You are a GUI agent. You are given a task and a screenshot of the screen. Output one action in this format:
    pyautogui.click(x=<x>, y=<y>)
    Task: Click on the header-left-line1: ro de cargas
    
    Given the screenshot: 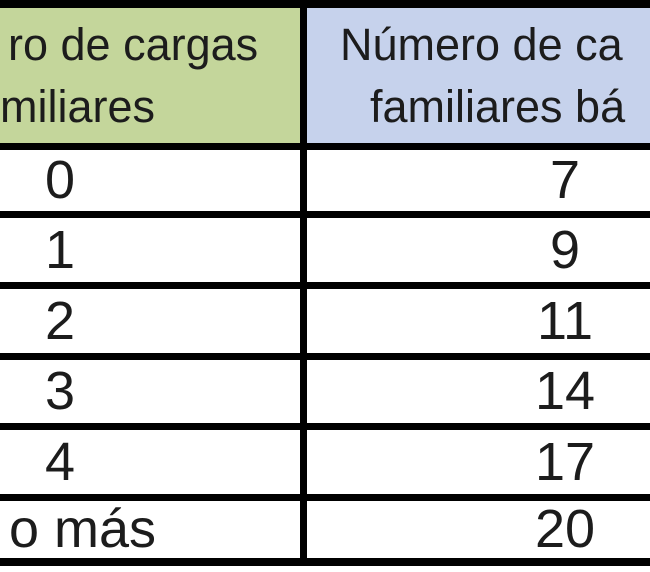 What is the action you would take?
    pyautogui.click(x=133, y=44)
    